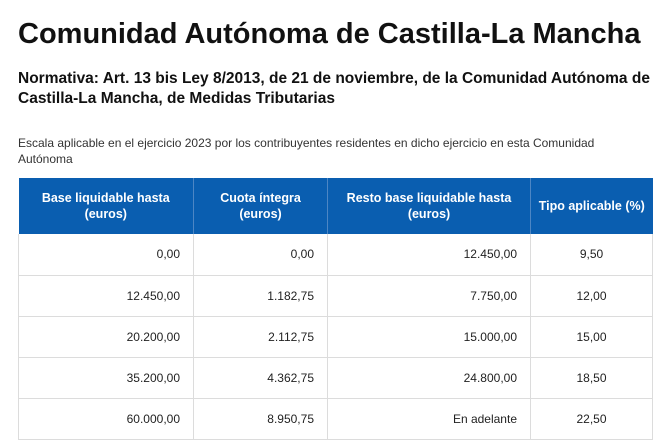 Image resolution: width=672 pixels, height=443 pixels. Describe the element at coordinates (429, 206) in the screenshot. I see `header-resto-base: Resto base liquidable hasta (euros)` at that location.